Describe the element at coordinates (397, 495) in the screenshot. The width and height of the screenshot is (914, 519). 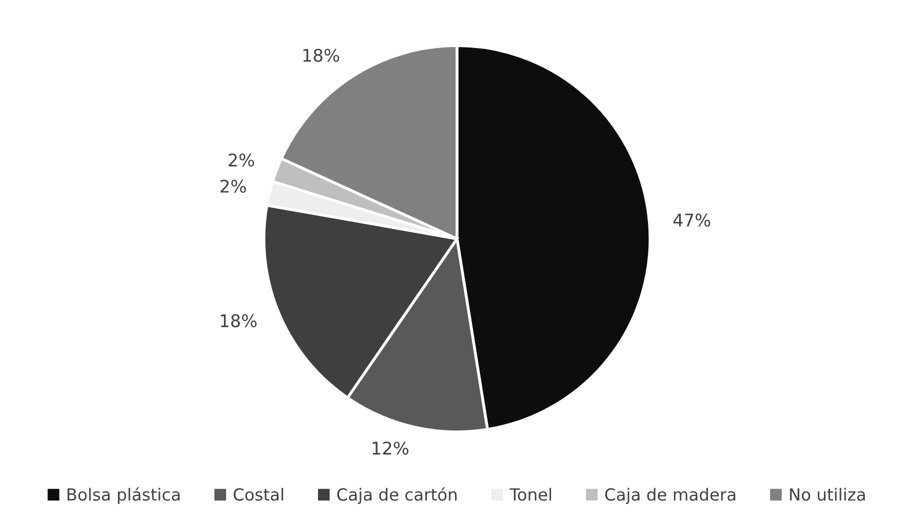
I see `legend-label: Caja de cartón` at that location.